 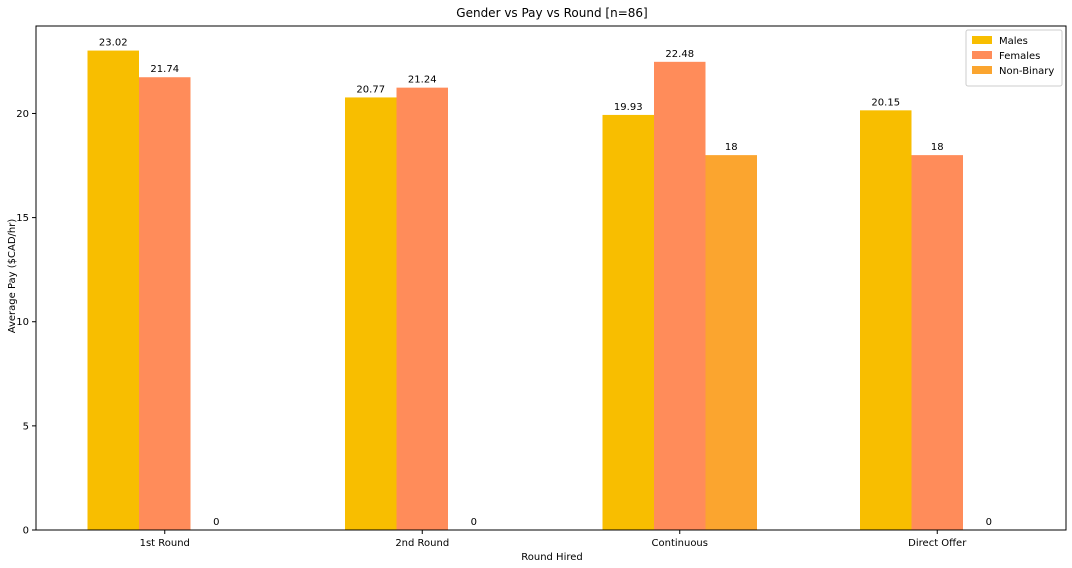 I want to click on legend-entry: Males, so click(x=1013, y=41).